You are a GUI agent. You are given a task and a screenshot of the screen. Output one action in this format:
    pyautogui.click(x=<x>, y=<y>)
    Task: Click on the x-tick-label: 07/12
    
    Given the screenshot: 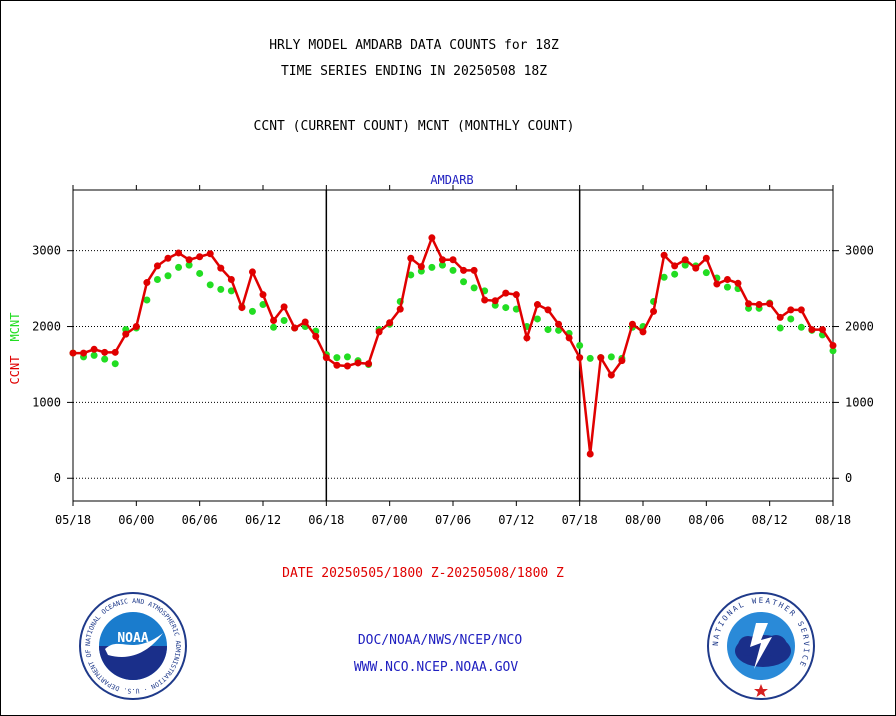 What is the action you would take?
    pyautogui.click(x=516, y=520)
    